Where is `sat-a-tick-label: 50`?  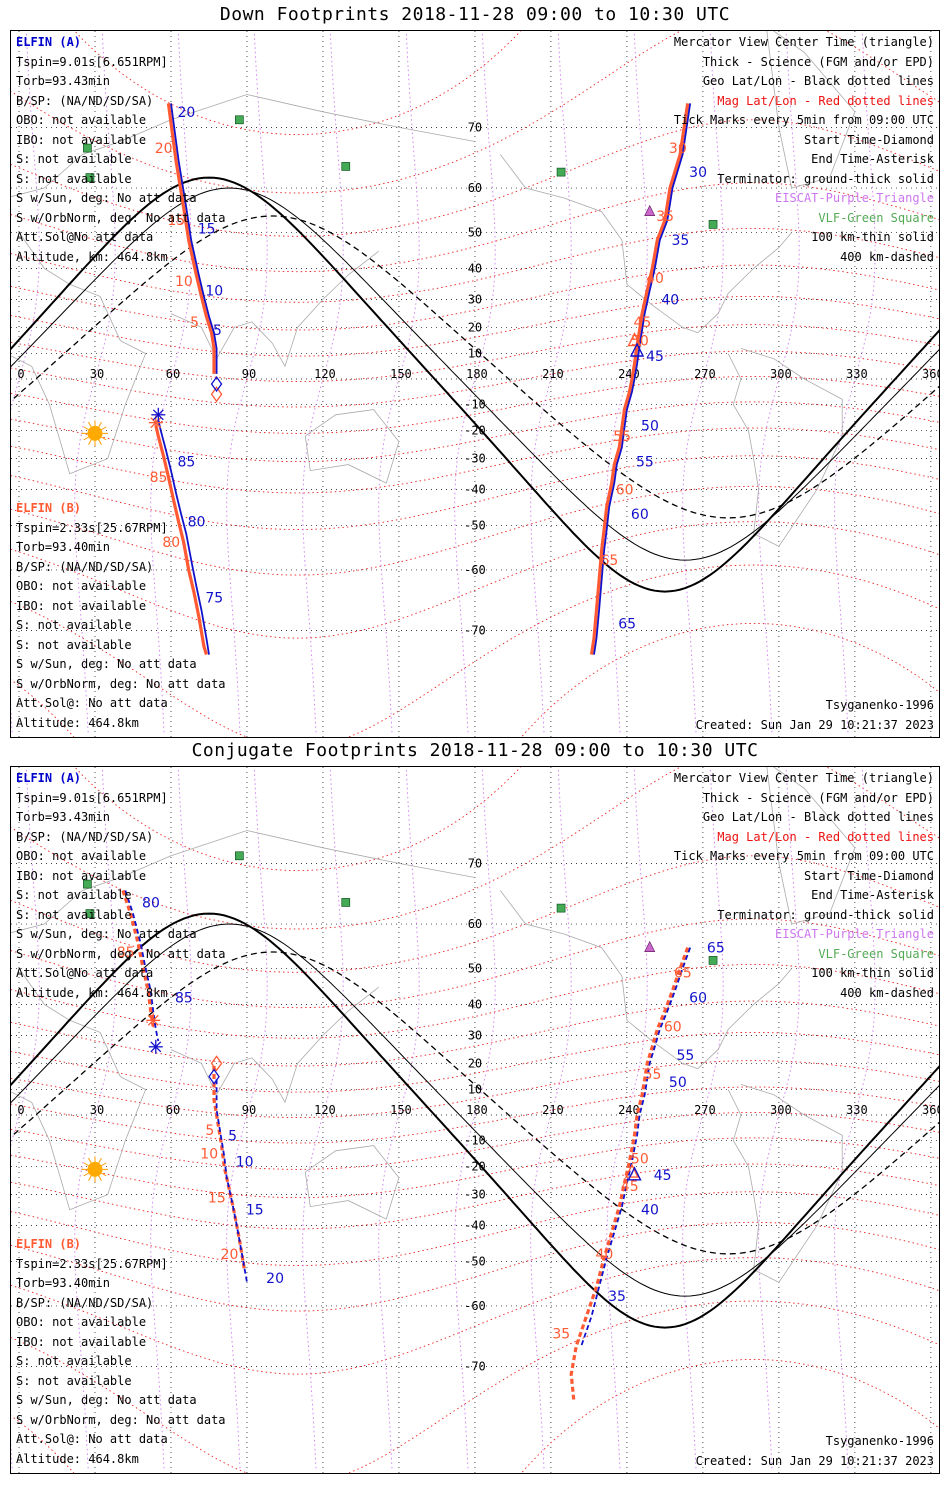 sat-a-tick-label: 50 is located at coordinates (678, 1083).